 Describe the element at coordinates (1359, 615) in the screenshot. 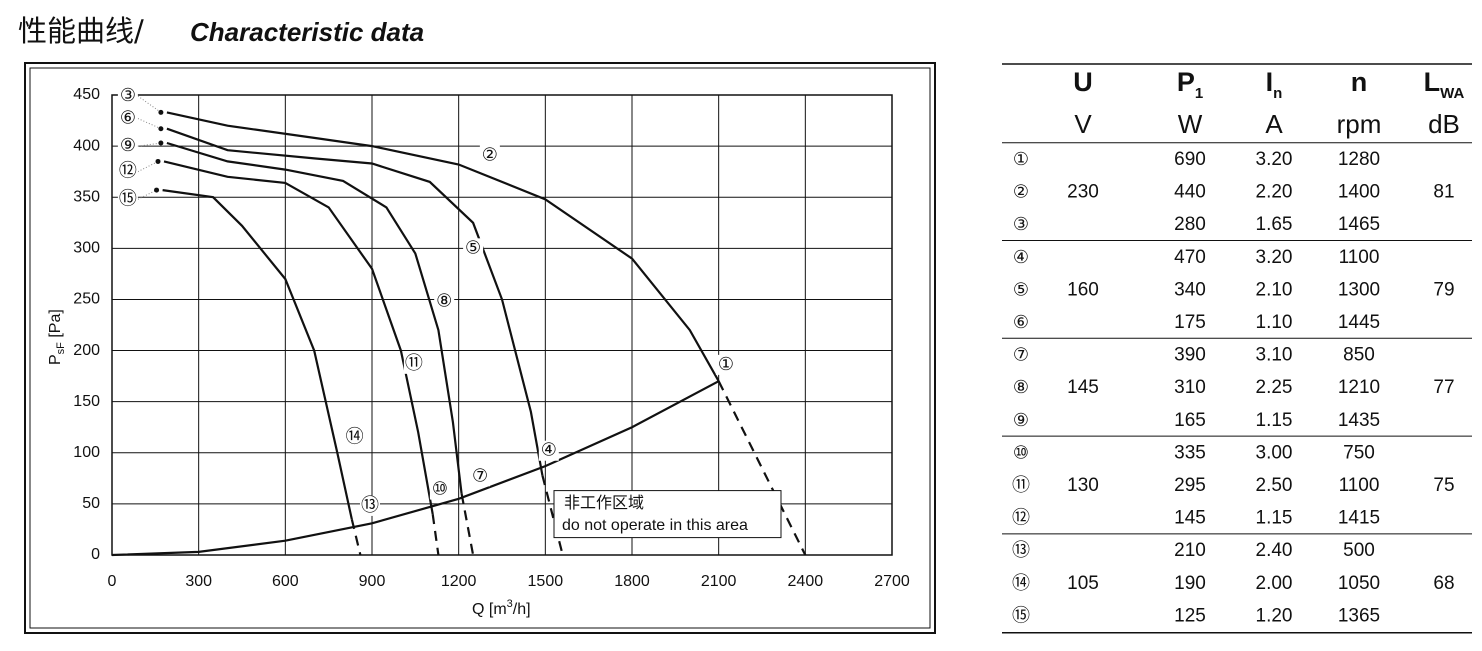

I see `table-cell: 1365` at that location.